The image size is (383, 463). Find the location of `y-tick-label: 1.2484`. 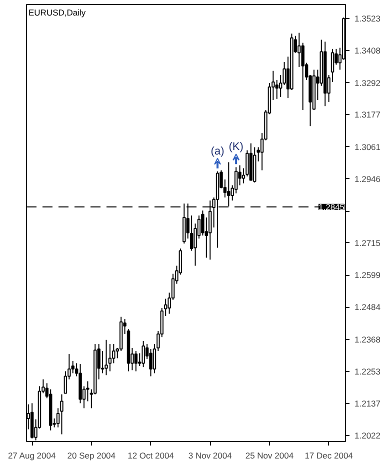

y-tick-label: 1.2484 is located at coordinates (367, 307).